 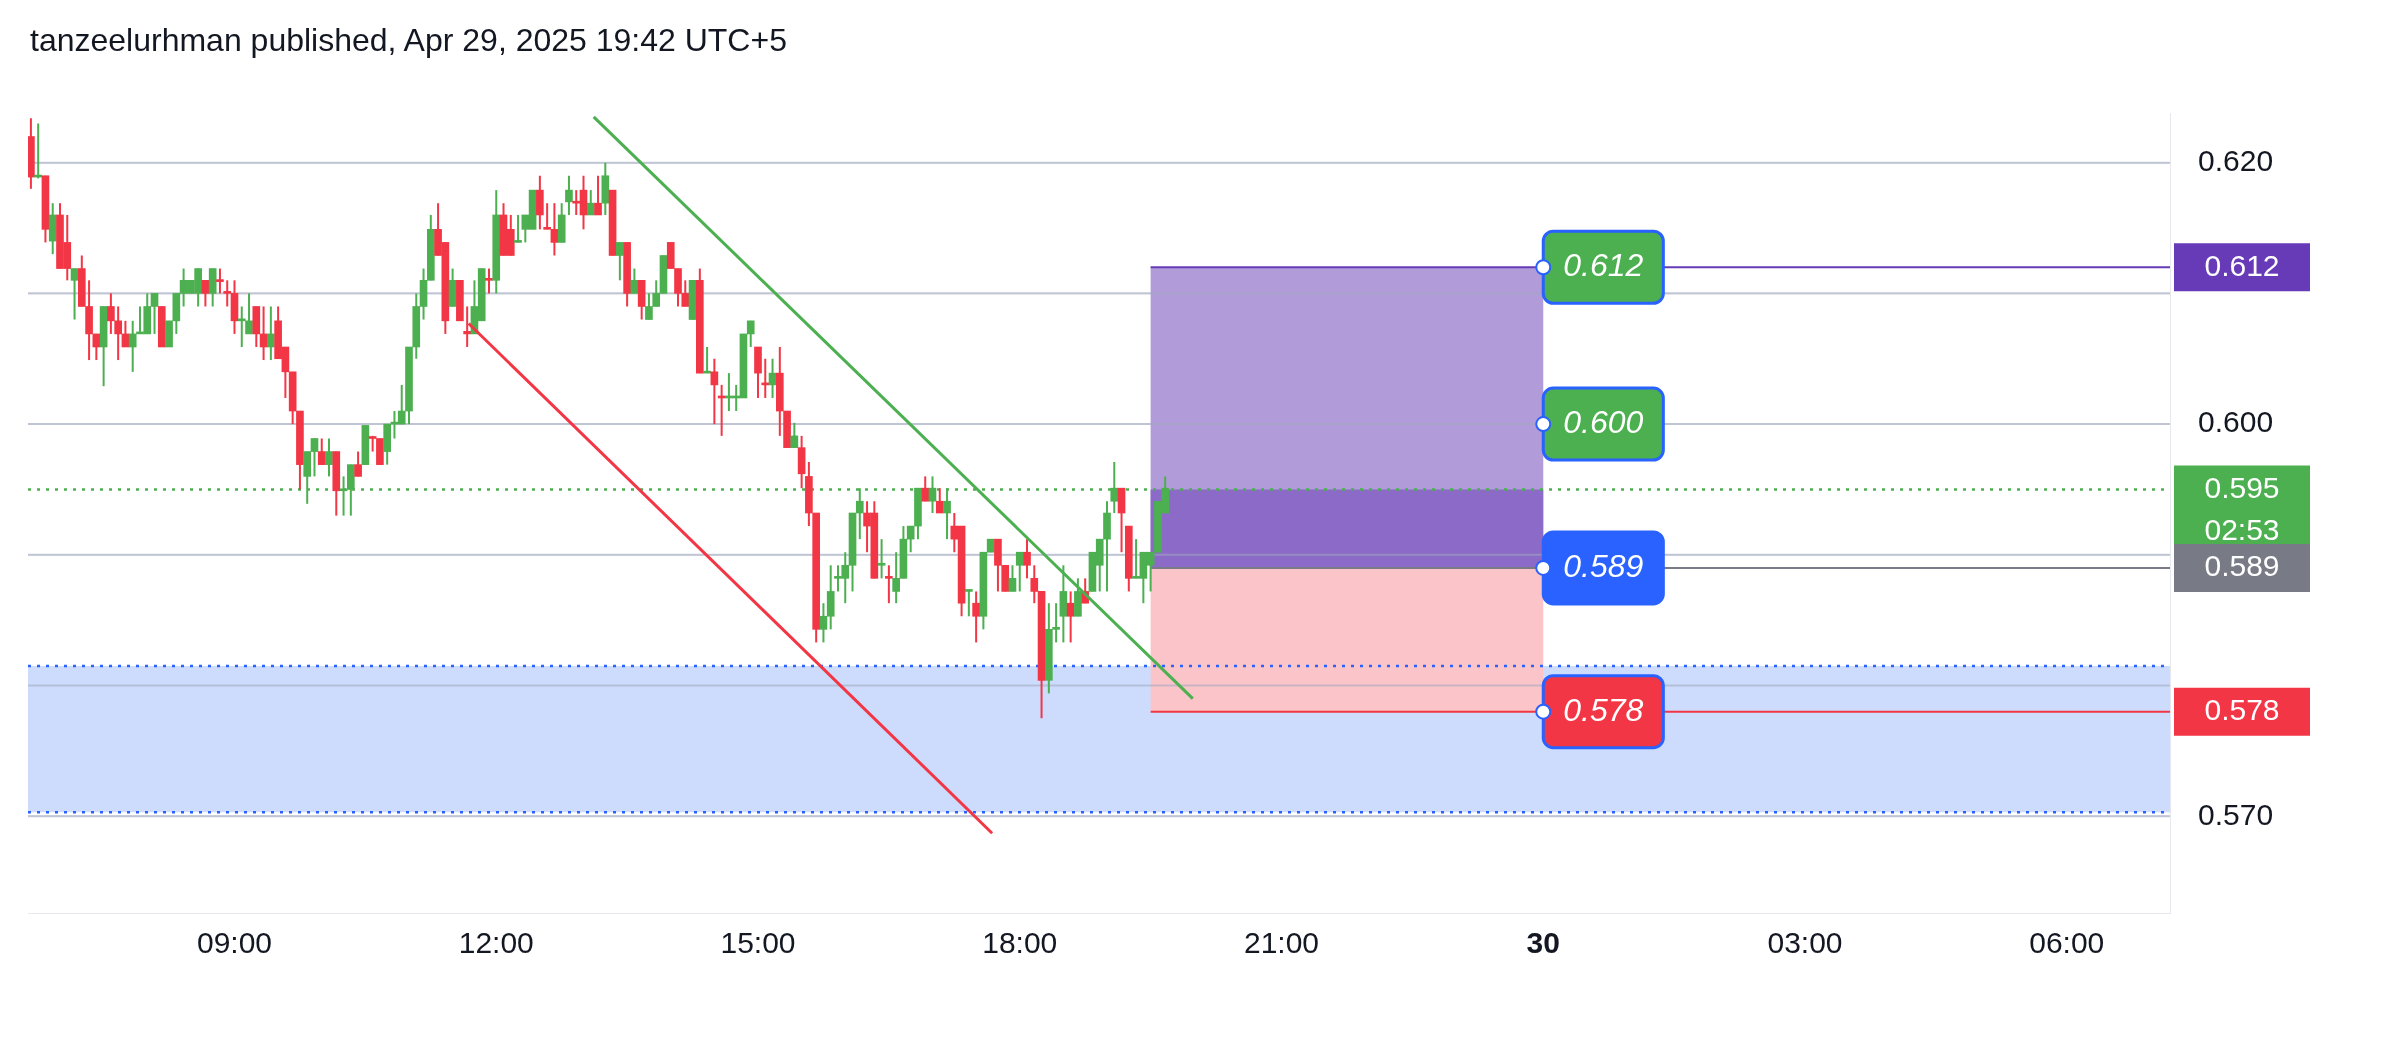 I want to click on ref-line-label: 0.578, so click(x=2242, y=709).